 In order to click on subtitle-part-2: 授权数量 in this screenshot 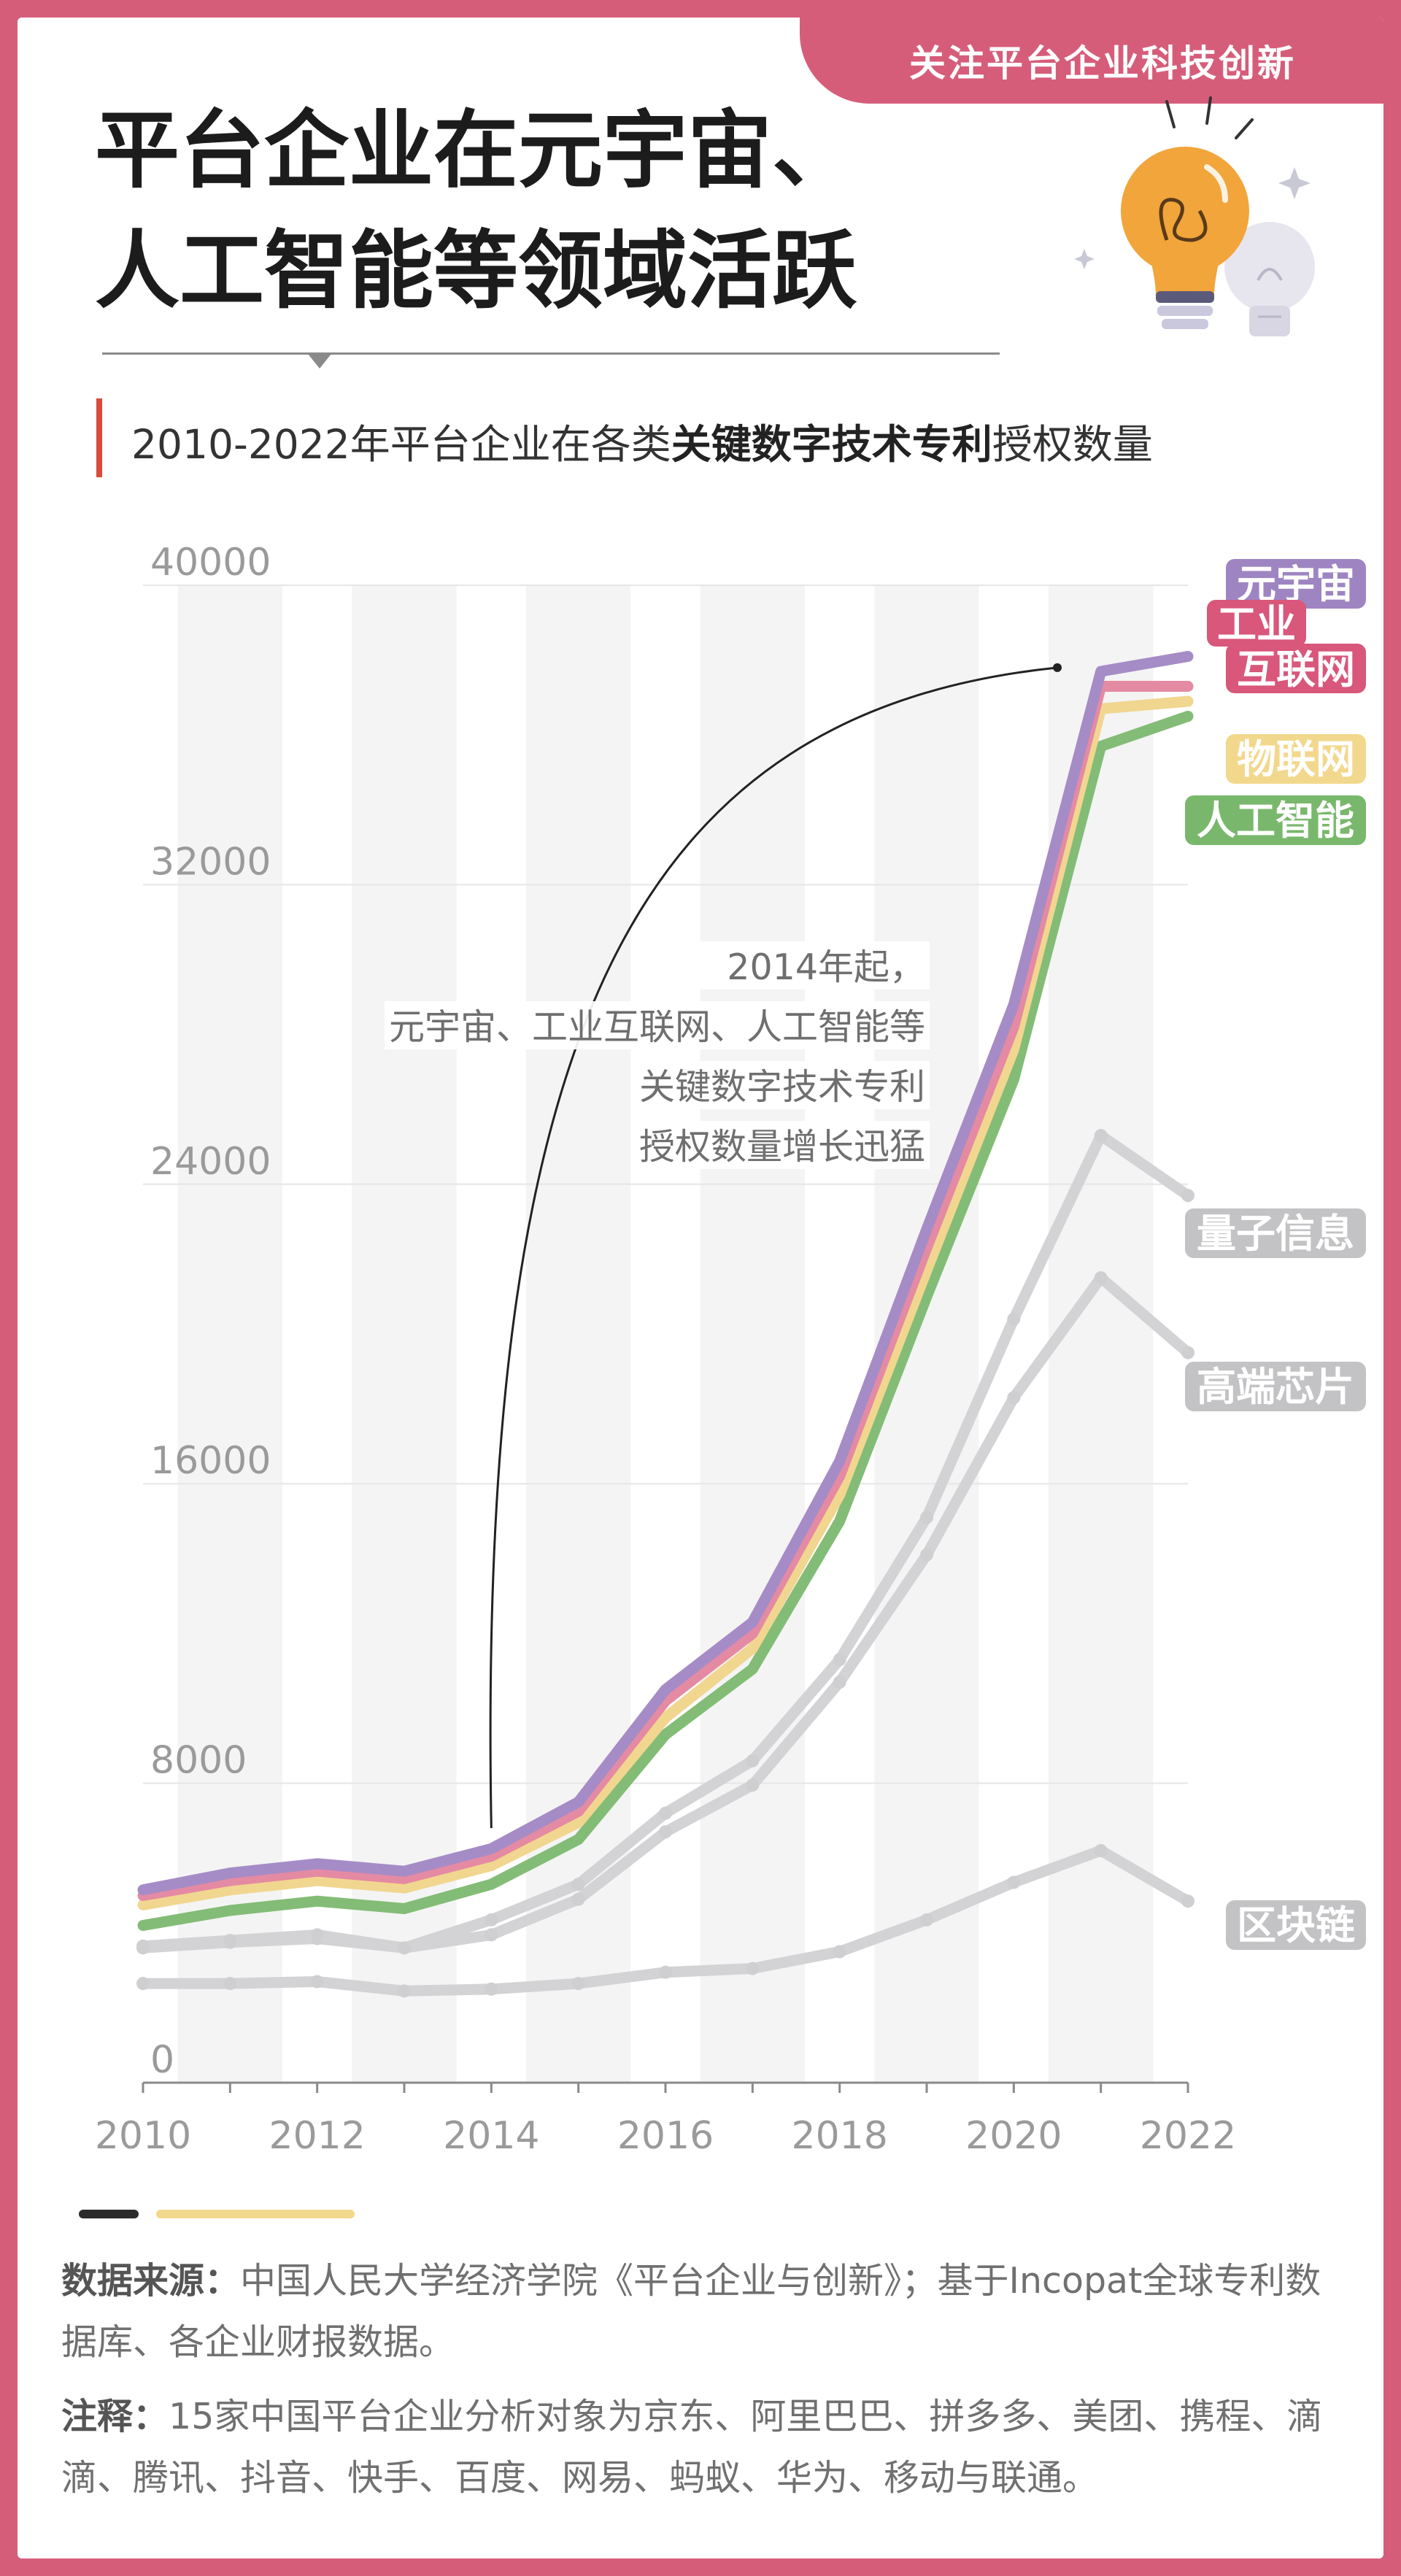, I will do `click(1072, 444)`.